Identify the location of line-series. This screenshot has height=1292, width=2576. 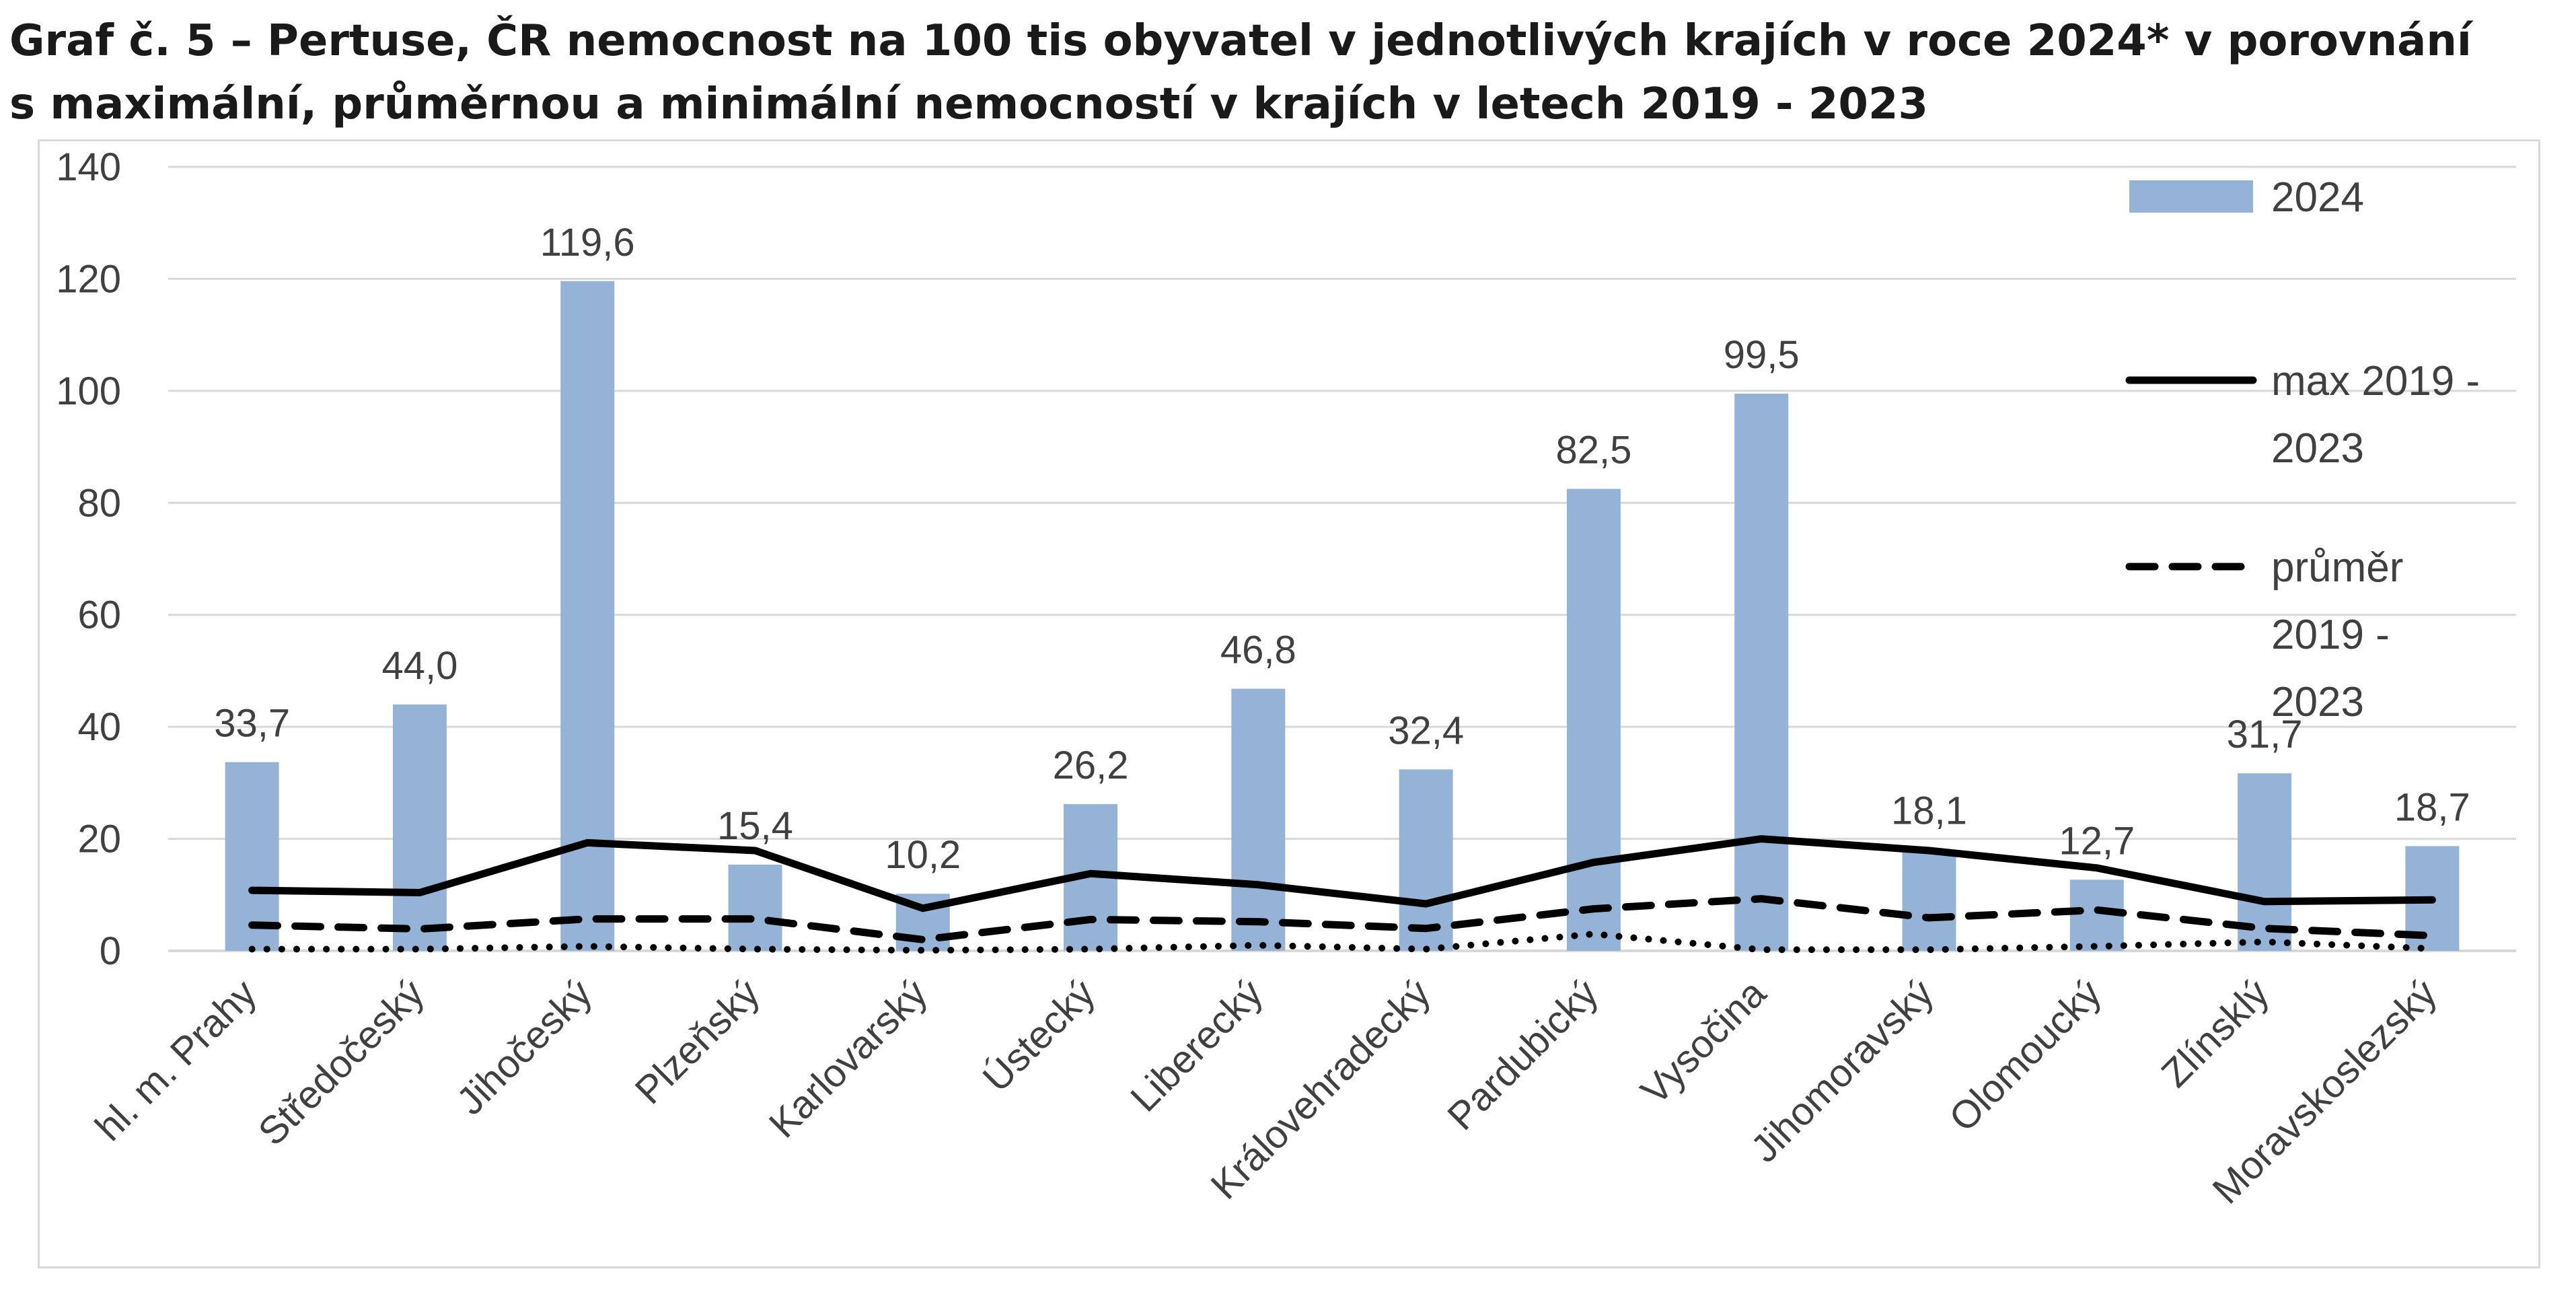
(1342, 895).